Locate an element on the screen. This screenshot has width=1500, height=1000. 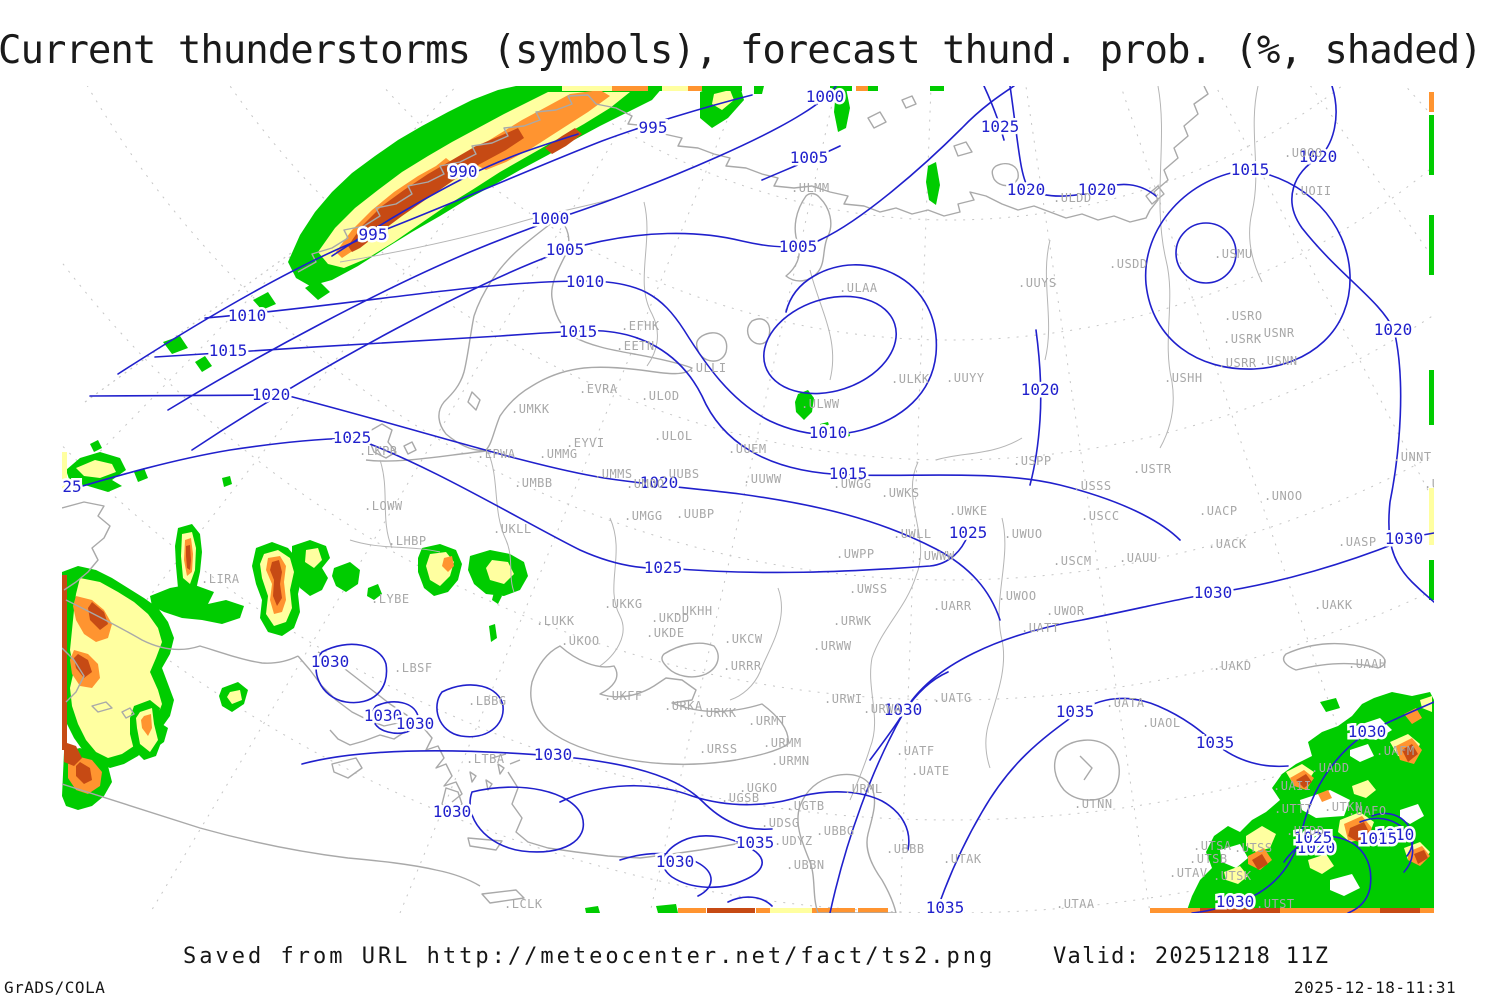
station-label: .UMBB is located at coordinates (533, 483).